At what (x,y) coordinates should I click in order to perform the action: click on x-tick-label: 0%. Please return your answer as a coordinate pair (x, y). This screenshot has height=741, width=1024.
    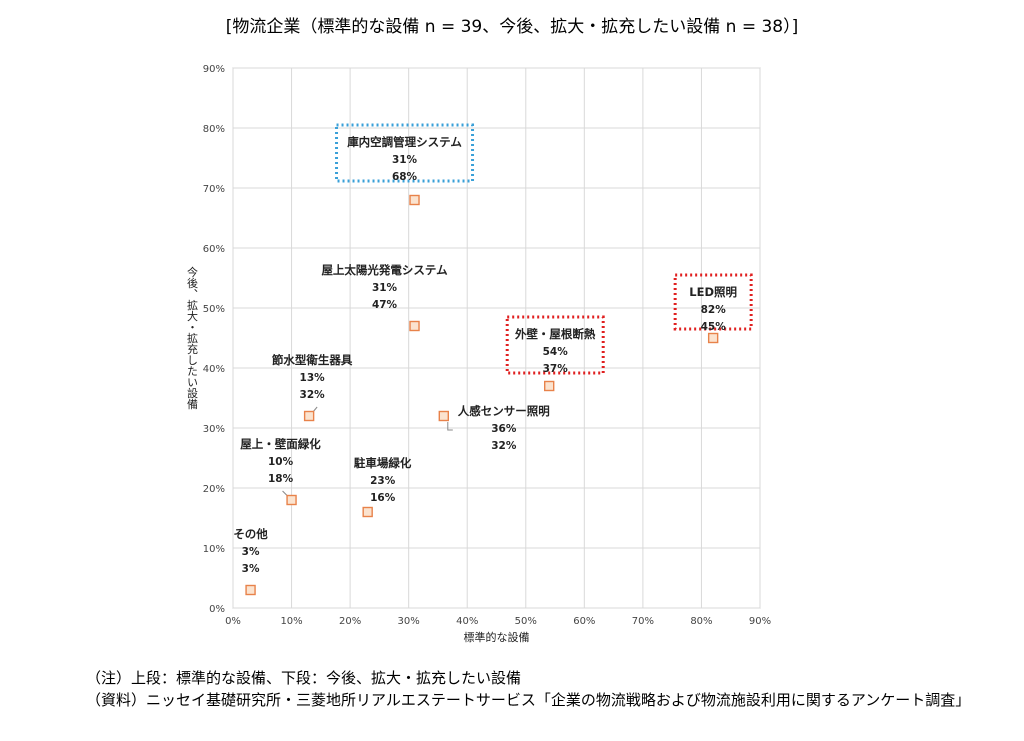
    Looking at the image, I should click on (233, 621).